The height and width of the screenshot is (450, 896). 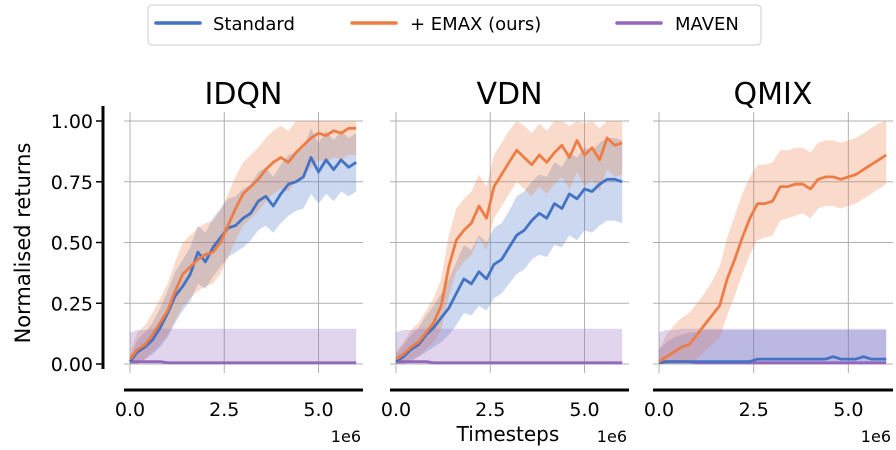 I want to click on legend: Standard + EMAX (ours) MAVEN, so click(x=454, y=25).